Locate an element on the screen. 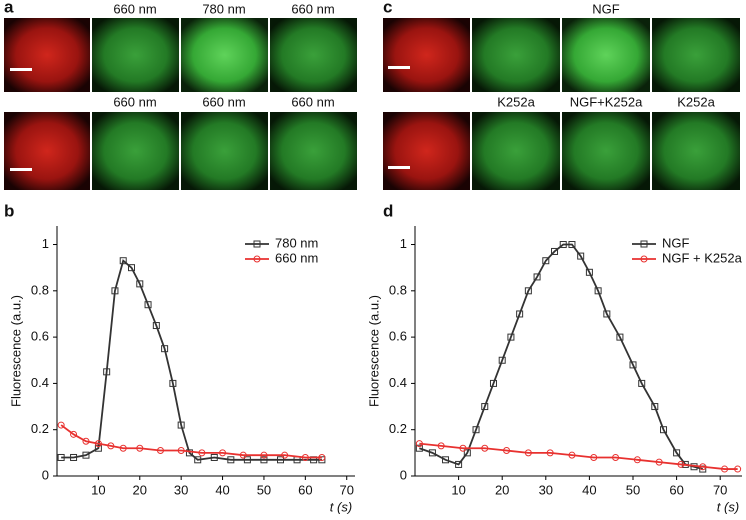 This screenshot has width=746, height=520. y-tick-label: 0.4 is located at coordinates (398, 382).